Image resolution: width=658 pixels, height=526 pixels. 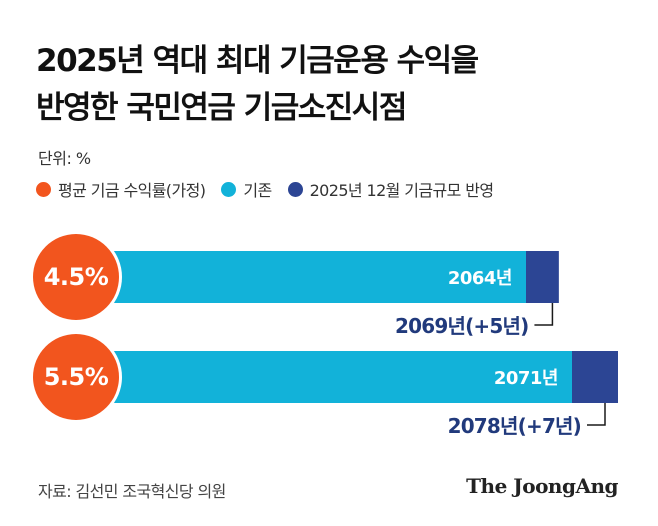 I want to click on legend-item-updated: 2025년 12월 기금규모 반영, so click(x=391, y=189).